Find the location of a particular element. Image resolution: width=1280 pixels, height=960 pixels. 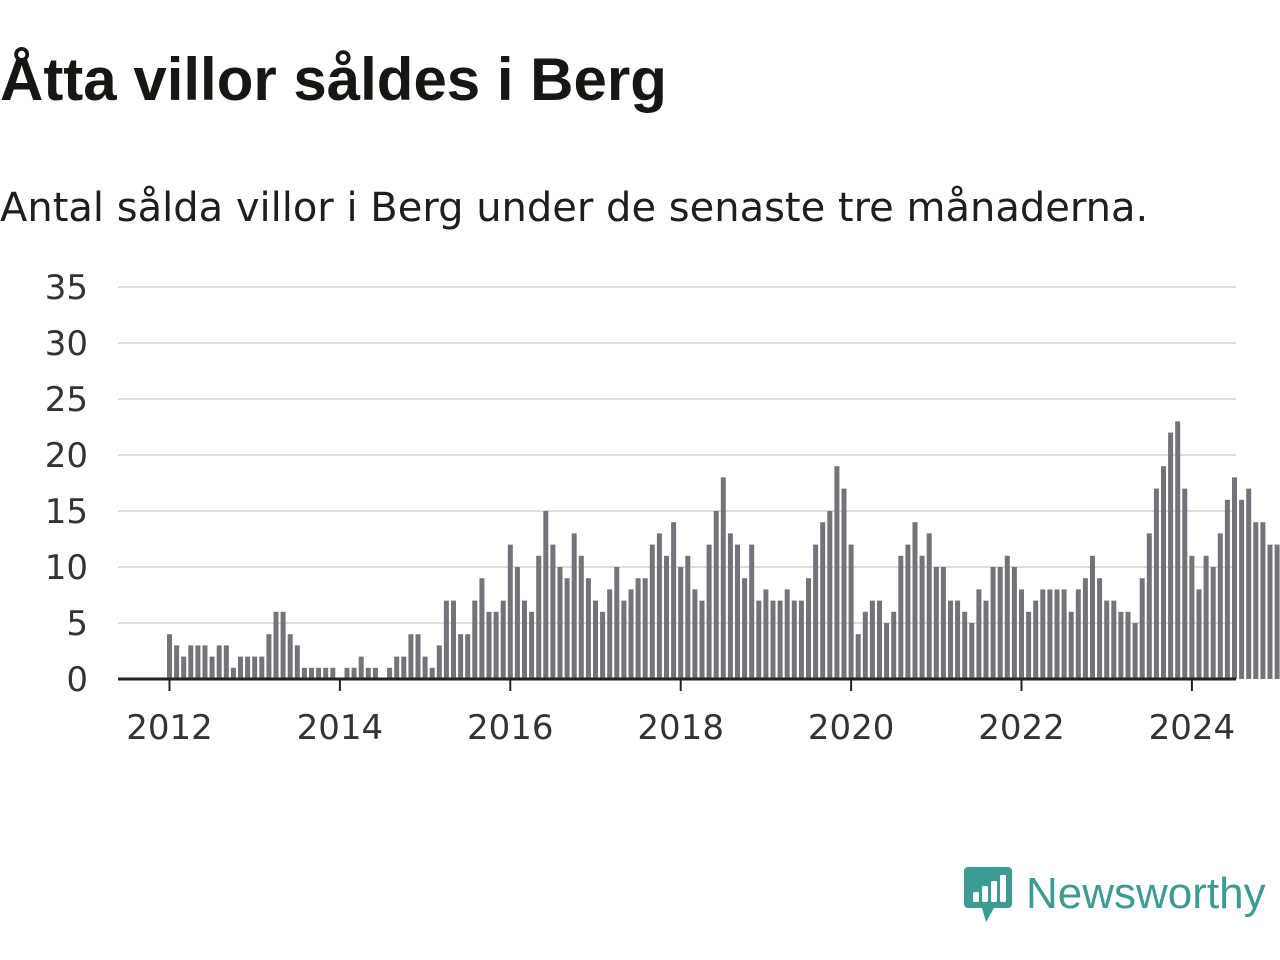

y-tick-label: 5 is located at coordinates (77, 624).